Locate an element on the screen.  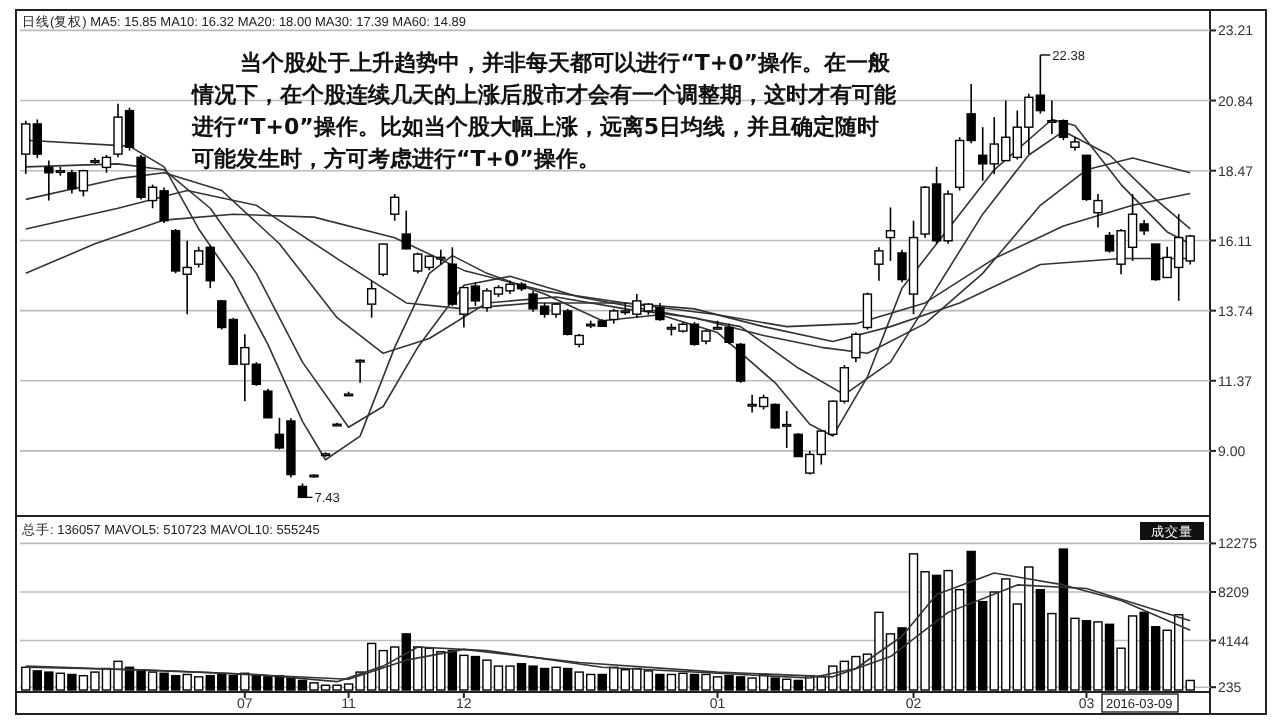
annotation: 当个股处于上升趋势中，并非每天都可以进行“T+0”操作。在一般情况下，在个股连续几天的上涨后股市才会有一个调整期，这时才有可能进行“T+0”操作。比如当个股大幅上涨，远离5日均线，并且确定随时可能发生时，方可考虑进行“T+0”操作。 is located at coordinates (544, 112).